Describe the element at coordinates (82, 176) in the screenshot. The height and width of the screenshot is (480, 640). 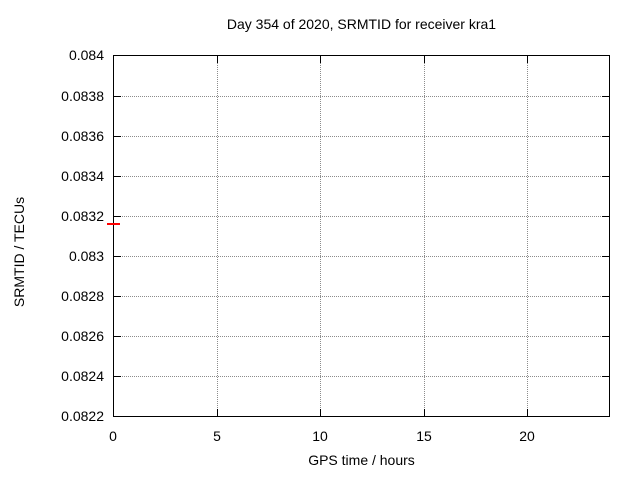
I see `y-tick-label: 0.0834` at that location.